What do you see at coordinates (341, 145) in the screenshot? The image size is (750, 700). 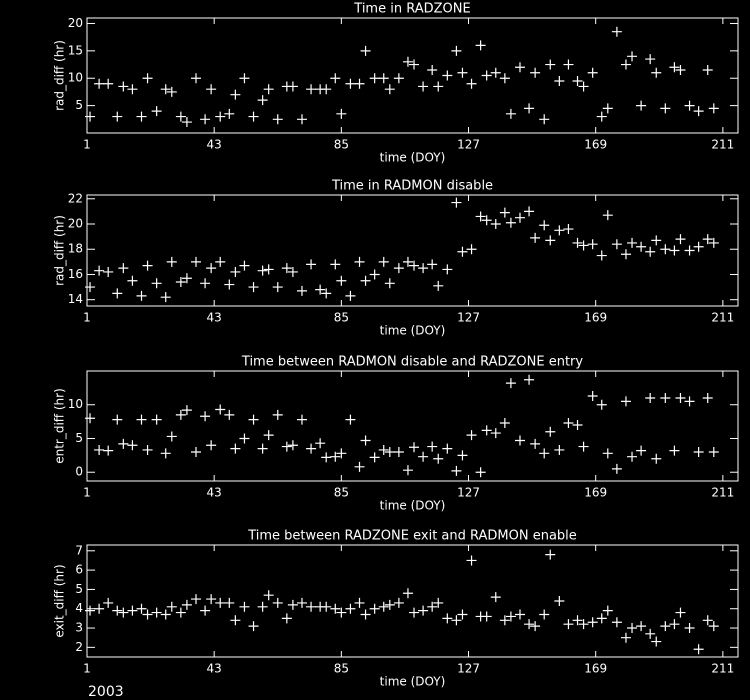 I see `x-tick-label: 85` at bounding box center [341, 145].